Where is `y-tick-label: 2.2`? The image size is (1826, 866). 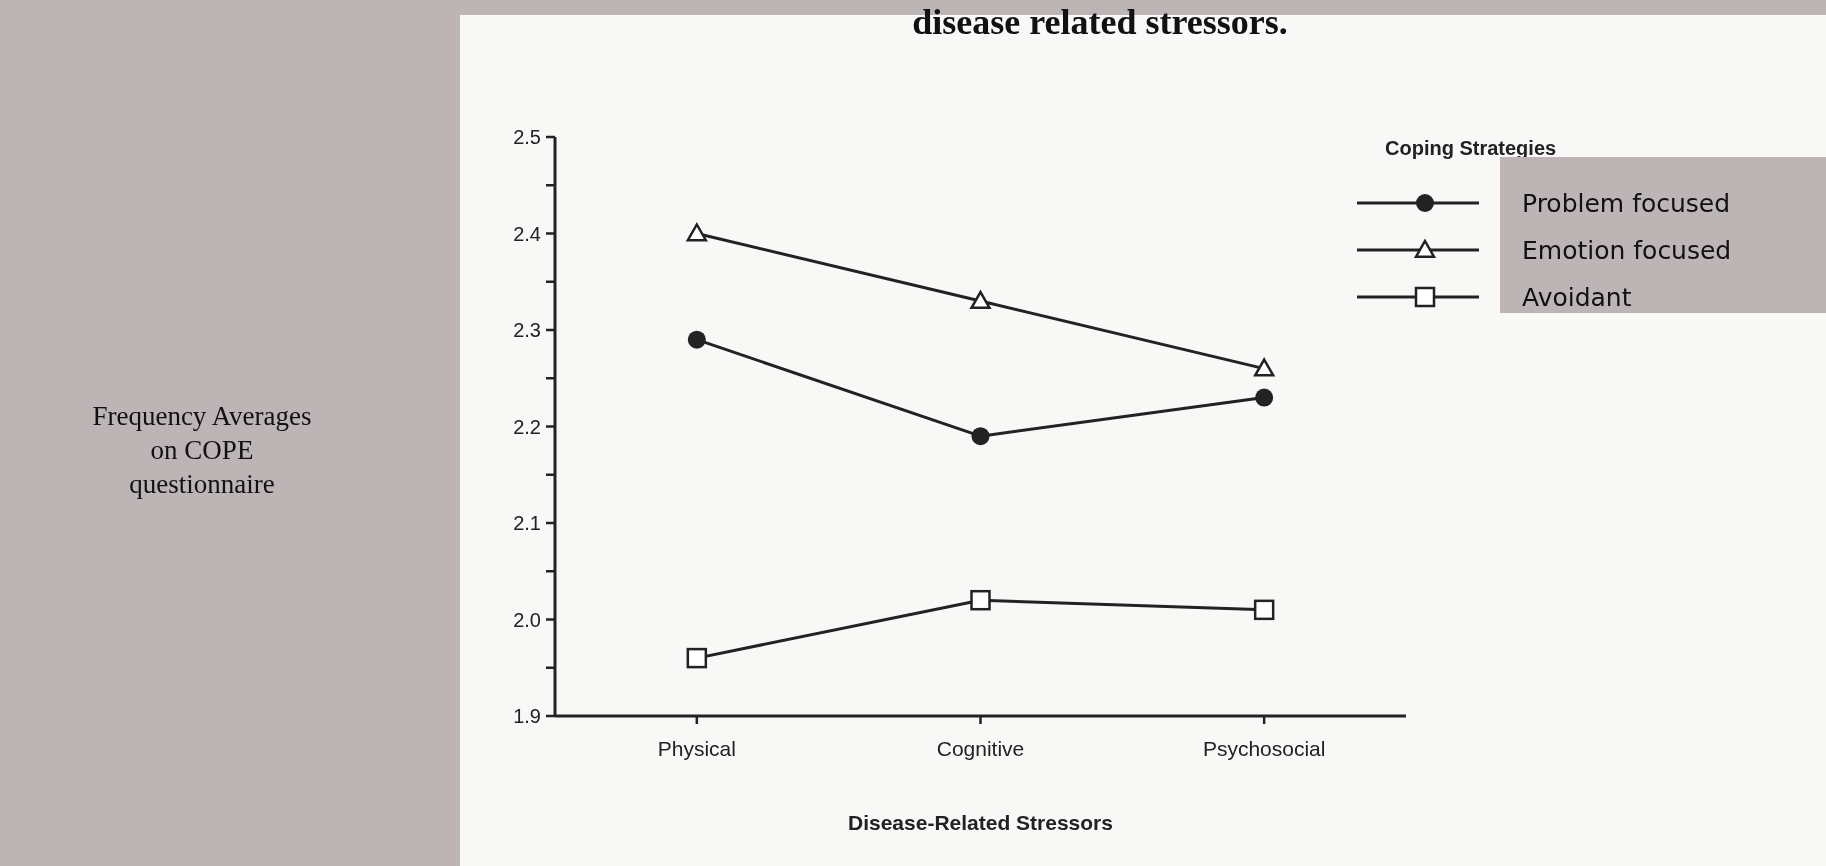
y-tick-label: 2.2 is located at coordinates (527, 426).